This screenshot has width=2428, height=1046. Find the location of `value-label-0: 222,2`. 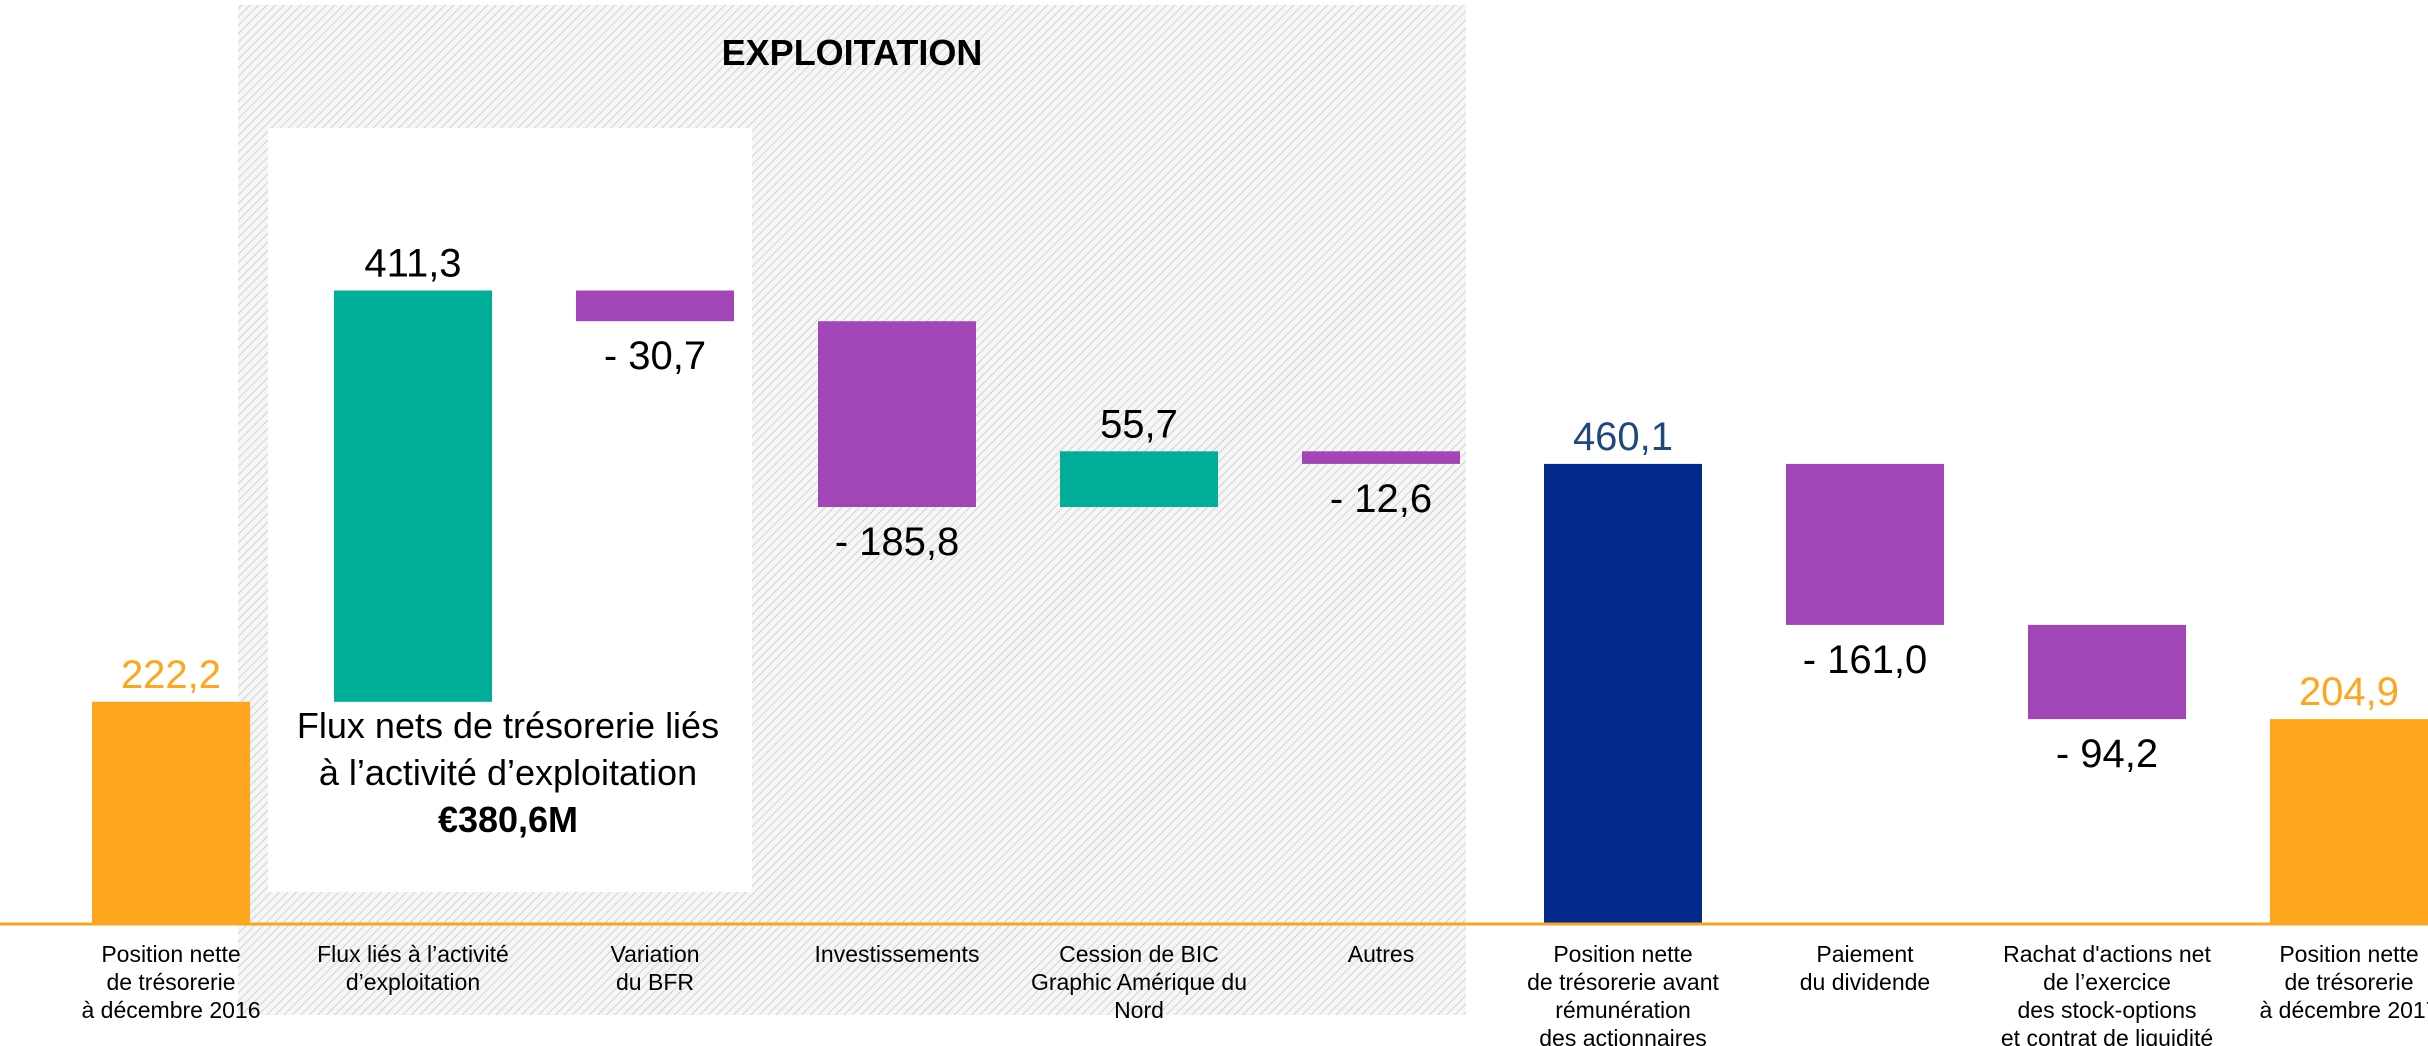

value-label-0: 222,2 is located at coordinates (171, 675).